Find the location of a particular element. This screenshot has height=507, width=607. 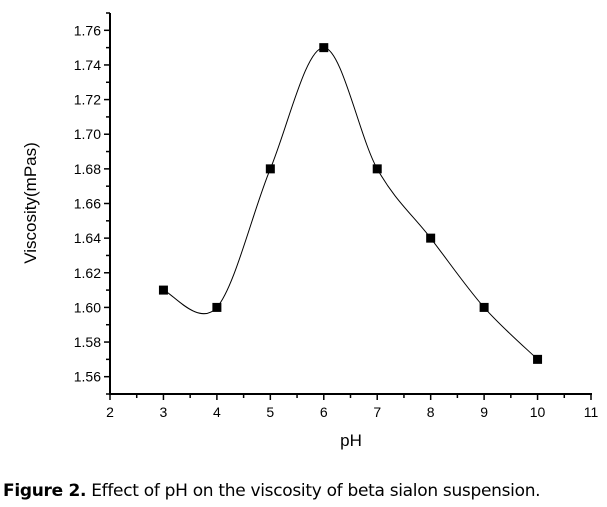

y-tick-label: 1.76 is located at coordinates (87, 30).